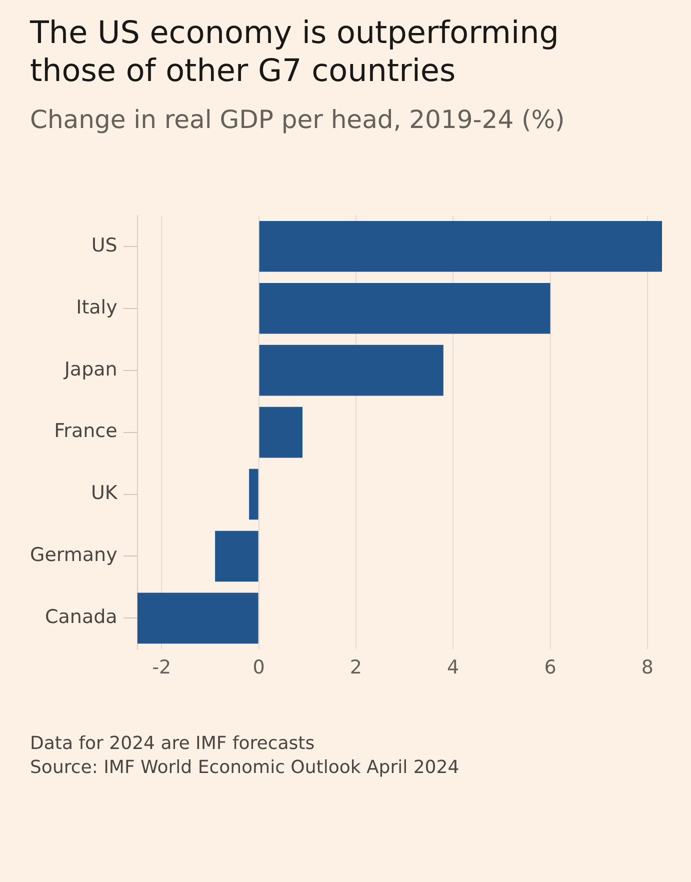 The image size is (691, 882). Describe the element at coordinates (97, 307) in the screenshot. I see `y-tick-label: Italy` at that location.